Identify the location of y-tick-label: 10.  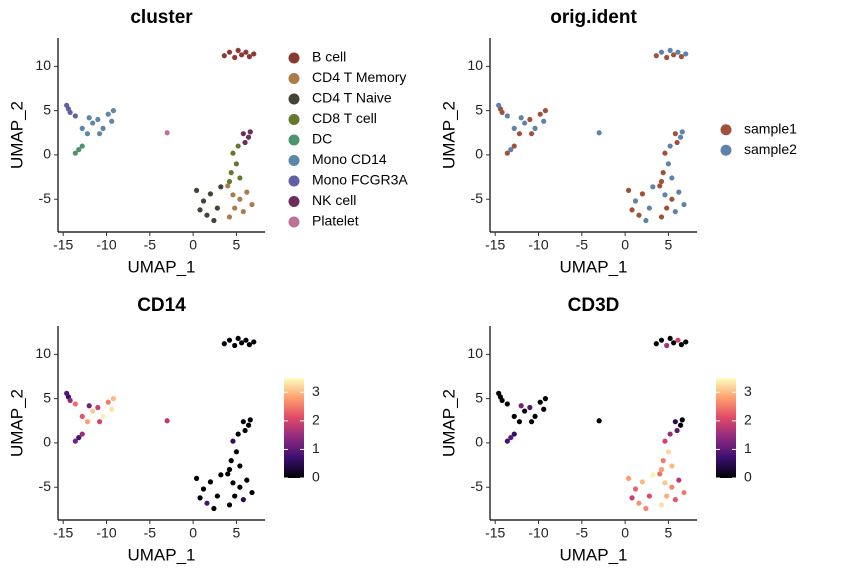
(475, 65).